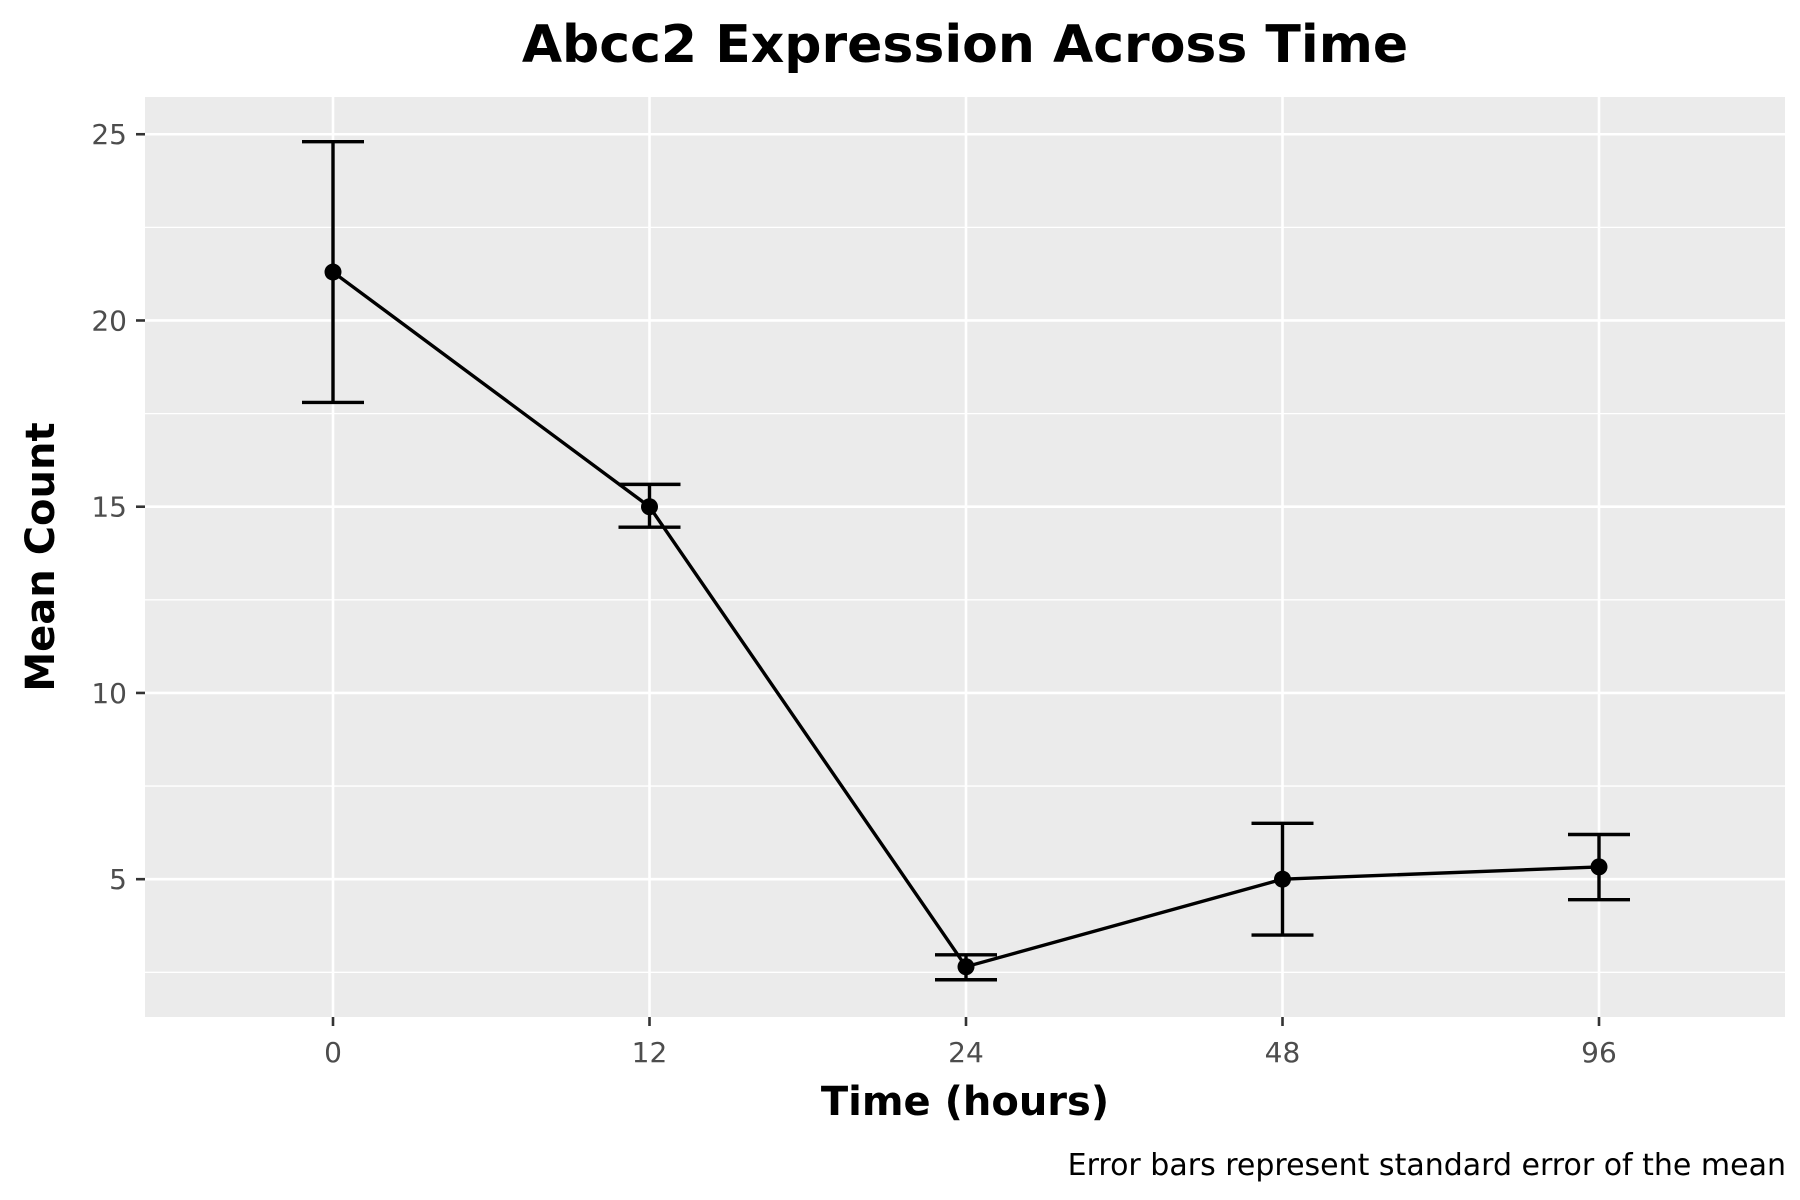 The width and height of the screenshot is (1800, 1200). Describe the element at coordinates (41, 556) in the screenshot. I see `y-axis-title: Mean Count` at that location.